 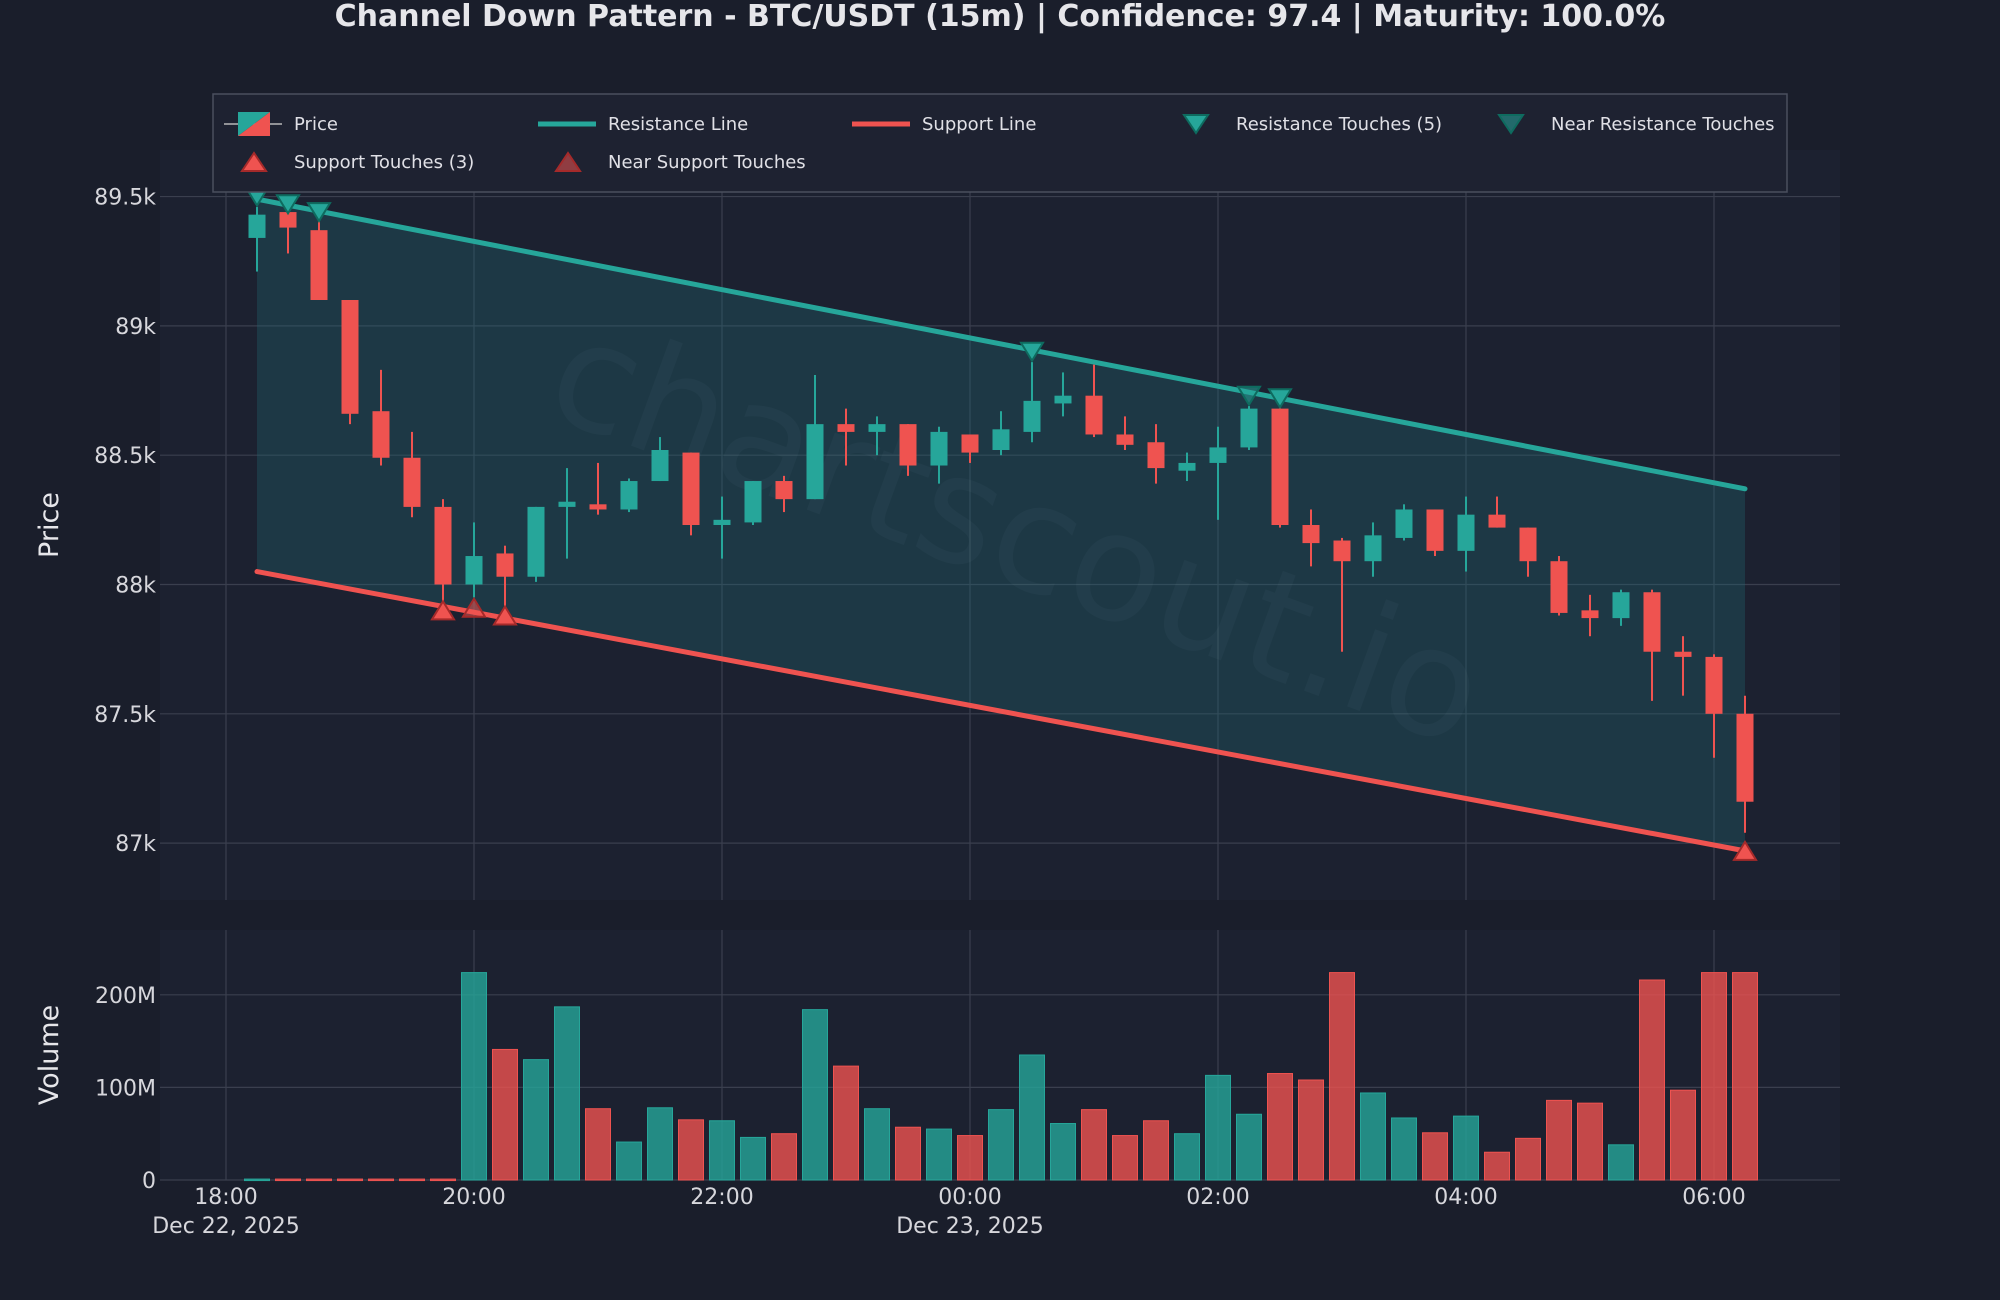 I want to click on x-tick-label: 06:00, so click(x=1713, y=1197).